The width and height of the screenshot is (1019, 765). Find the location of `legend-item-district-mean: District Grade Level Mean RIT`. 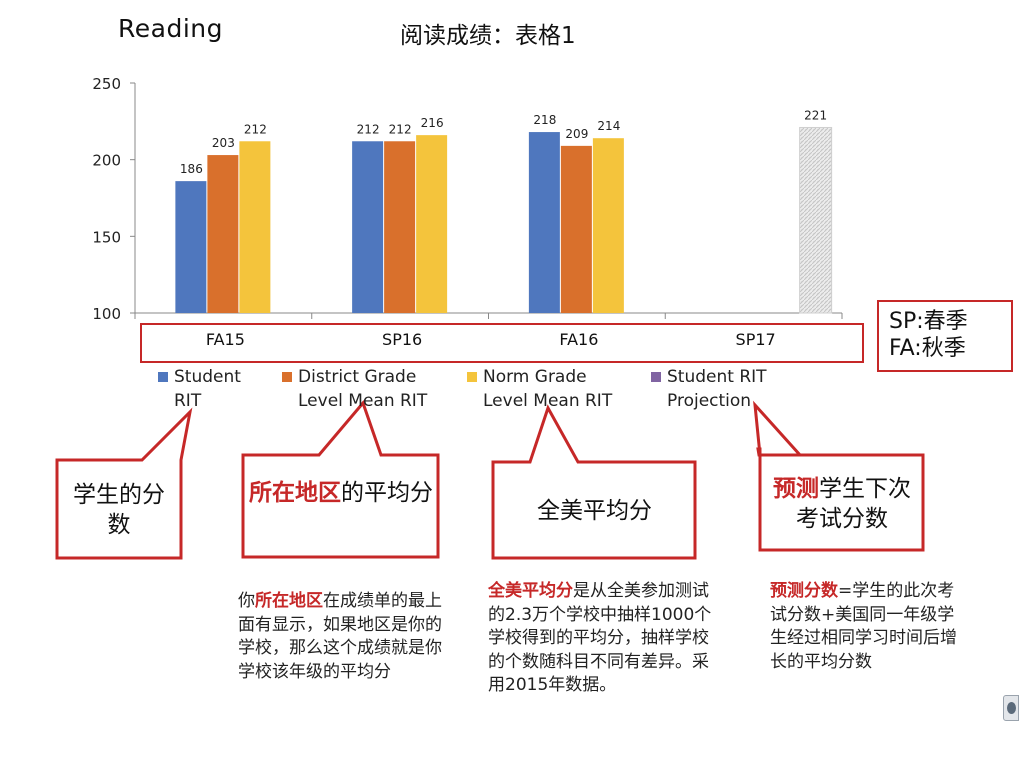

legend-item-district-mean: District Grade Level Mean RIT is located at coordinates (354, 389).